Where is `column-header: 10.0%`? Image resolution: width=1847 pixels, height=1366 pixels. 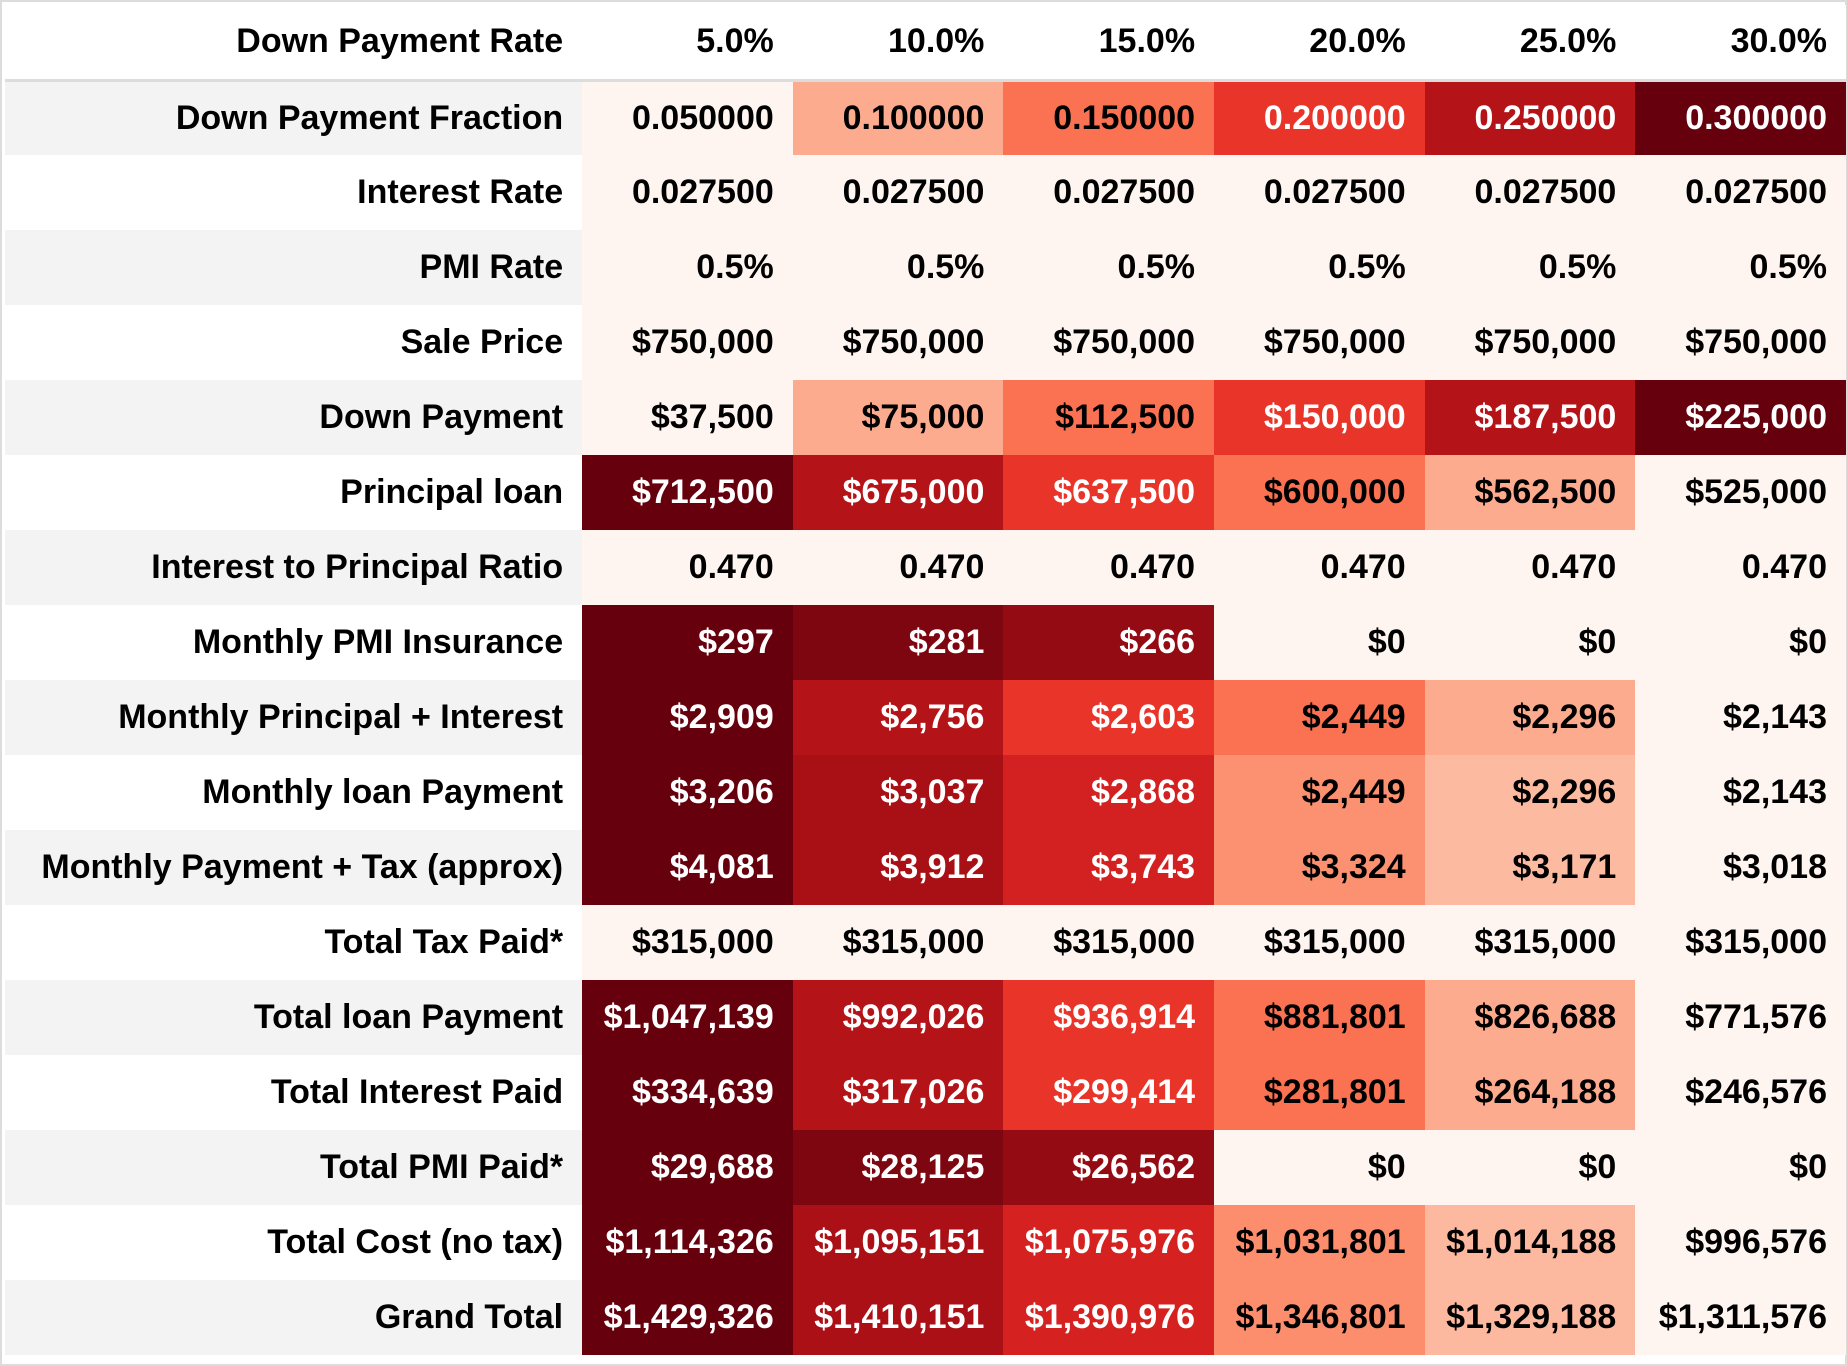
column-header: 10.0% is located at coordinates (898, 43).